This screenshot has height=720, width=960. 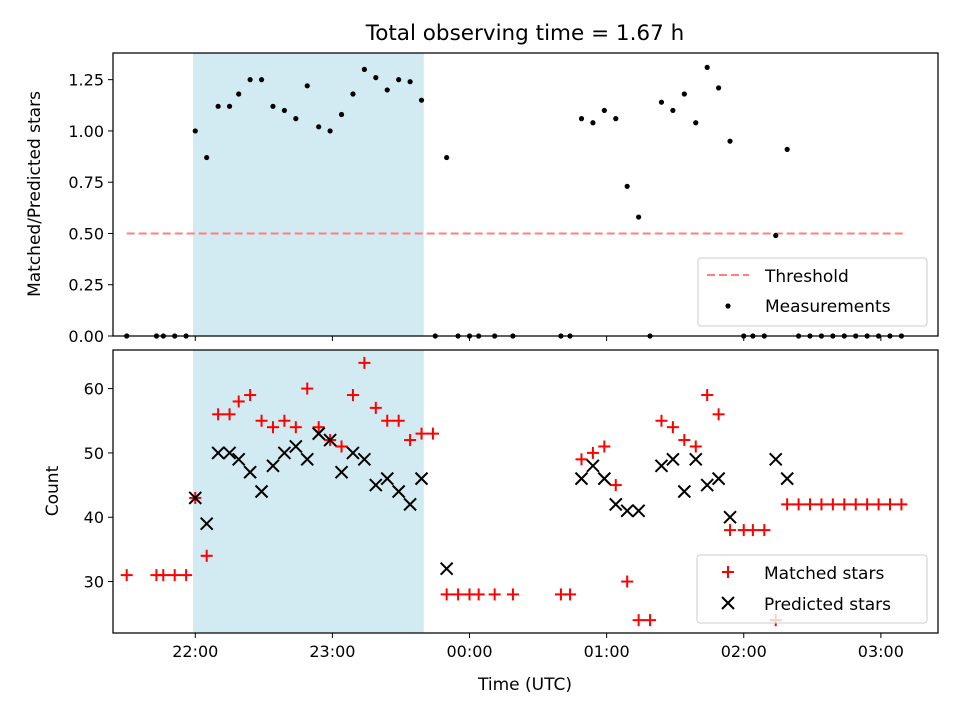 I want to click on x-tick-label: 00:00, so click(x=469, y=651).